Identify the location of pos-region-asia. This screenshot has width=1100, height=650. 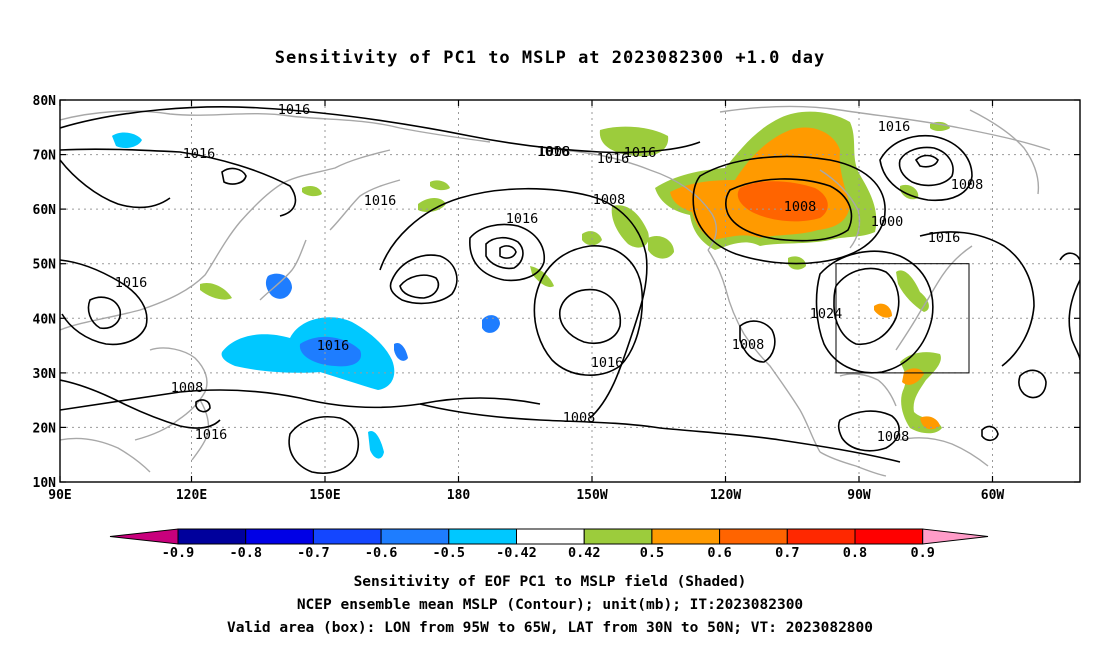
(216, 291).